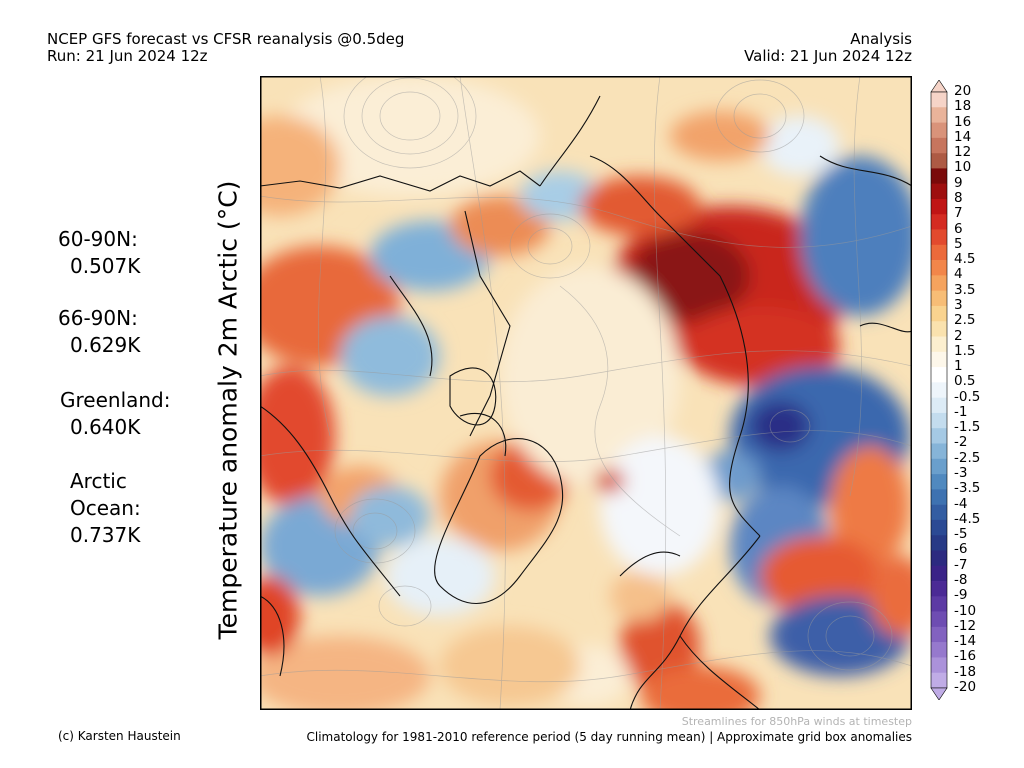 The image size is (1024, 768). What do you see at coordinates (965, 320) in the screenshot?
I see `colorbar-tick-label: 2.5` at bounding box center [965, 320].